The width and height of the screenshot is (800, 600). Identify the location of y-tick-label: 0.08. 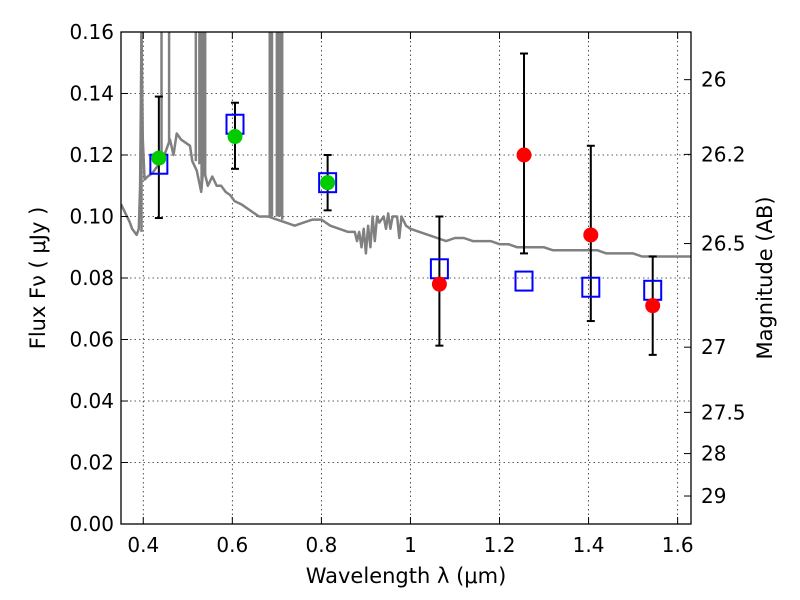
(91, 278).